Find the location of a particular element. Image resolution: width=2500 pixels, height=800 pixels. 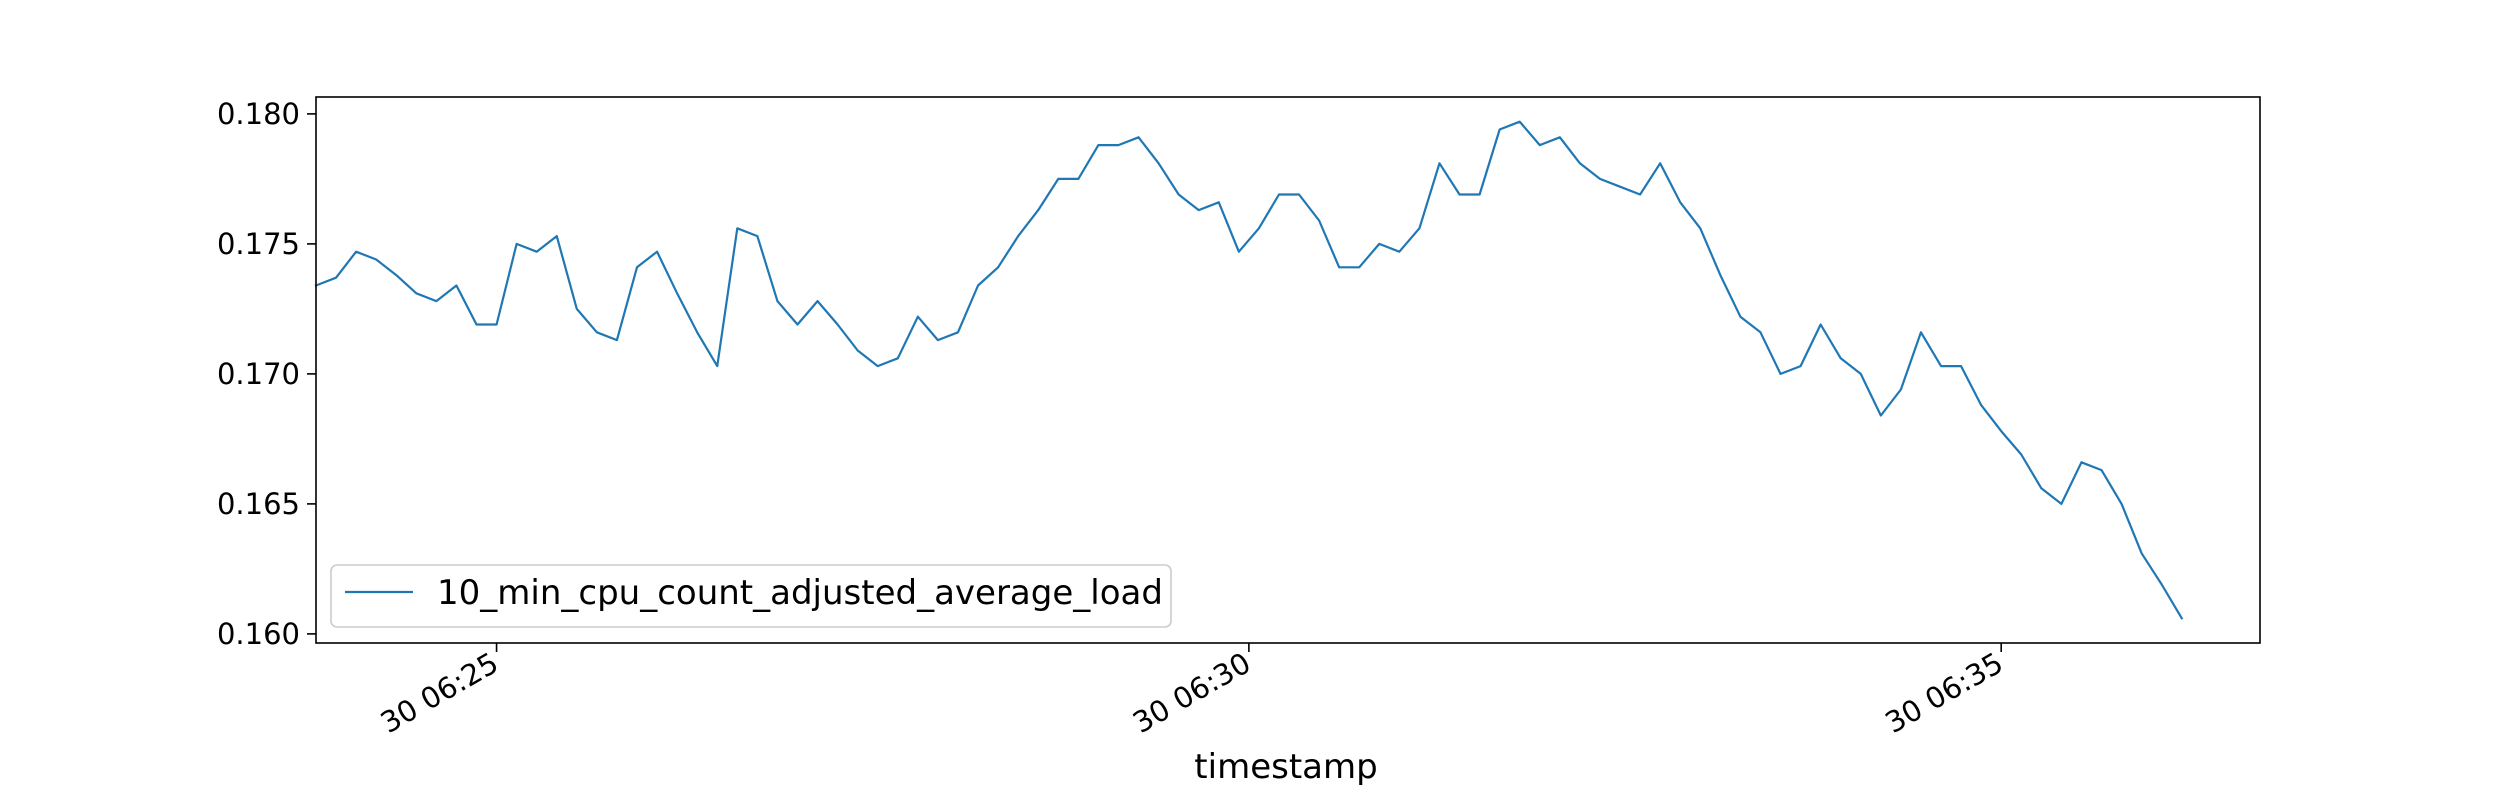

x-axis-title: timestamp is located at coordinates (1285, 767).